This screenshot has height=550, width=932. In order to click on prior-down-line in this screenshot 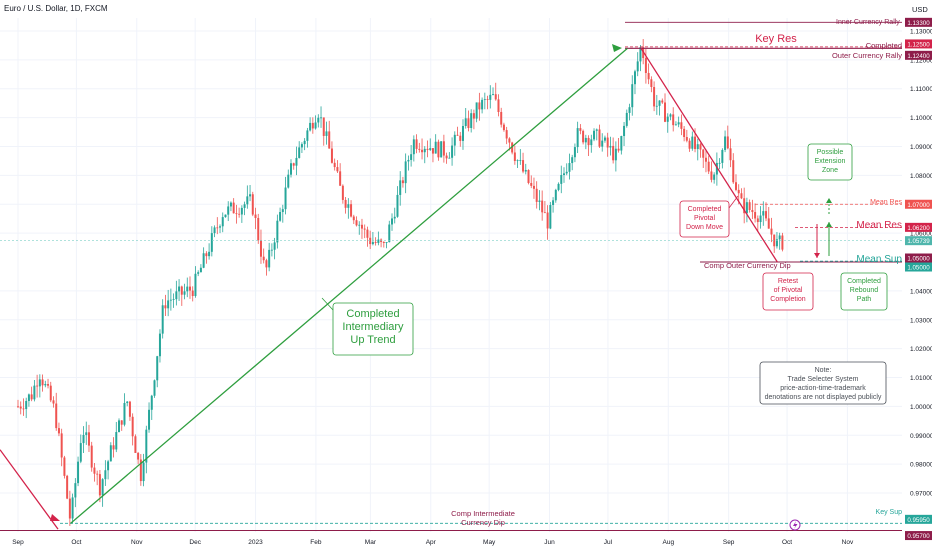, I will do `click(29, 489)`.